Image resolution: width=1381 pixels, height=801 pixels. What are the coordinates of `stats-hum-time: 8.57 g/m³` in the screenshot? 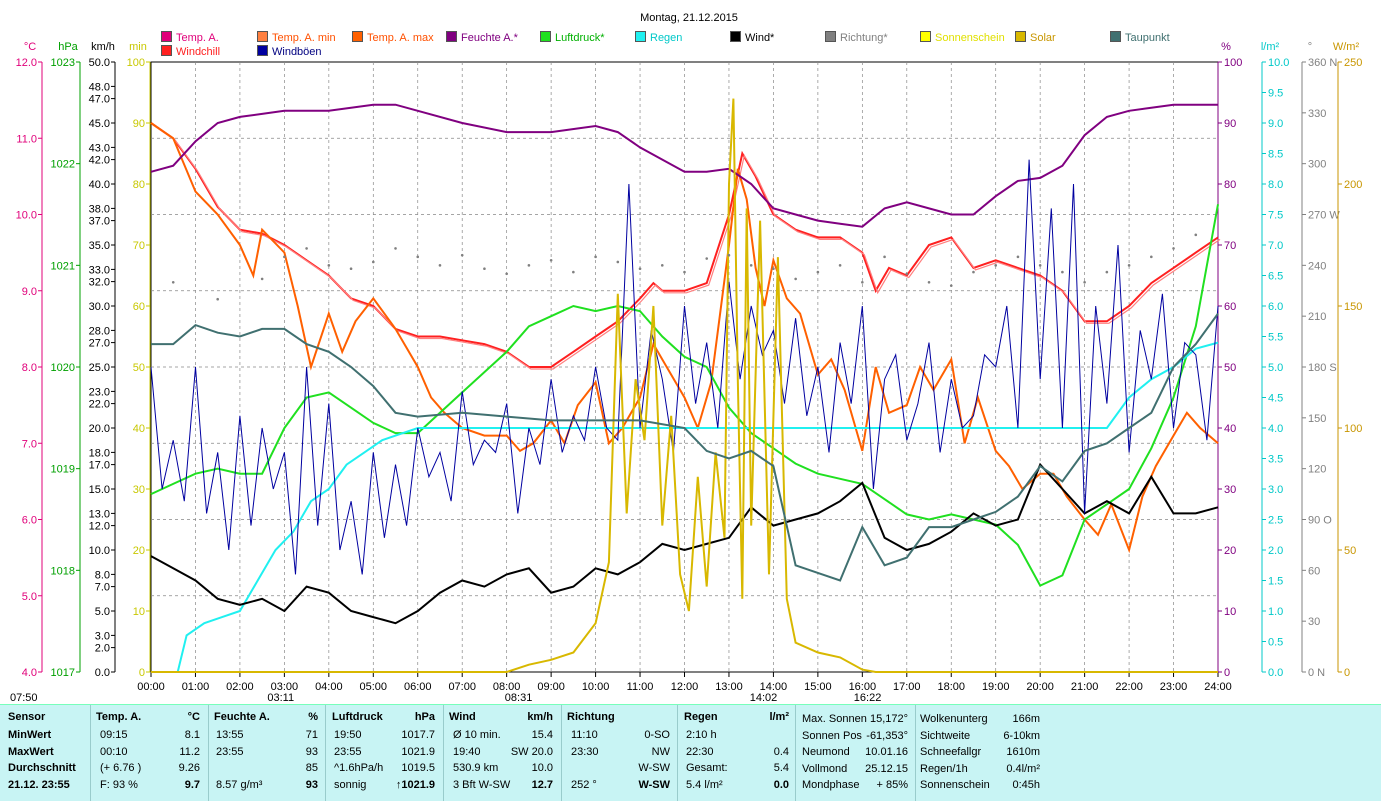 It's located at (239, 784).